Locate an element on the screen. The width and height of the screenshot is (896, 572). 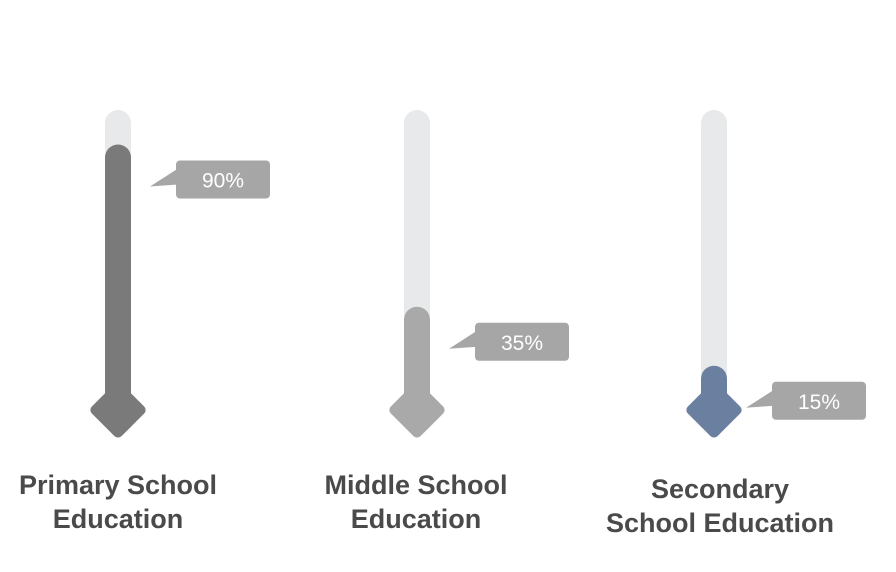
category-label-primary: Primary School Education is located at coordinates (118, 502).